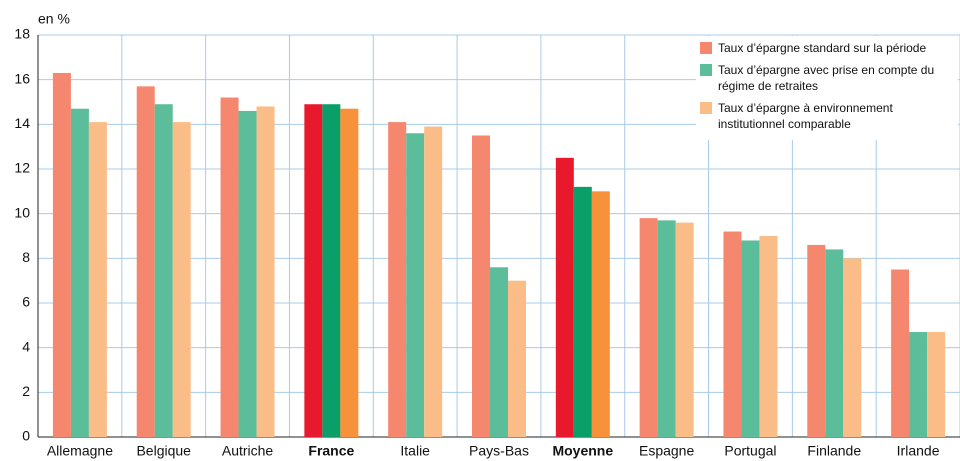  I want to click on y-tick-label: 0, so click(26, 436).